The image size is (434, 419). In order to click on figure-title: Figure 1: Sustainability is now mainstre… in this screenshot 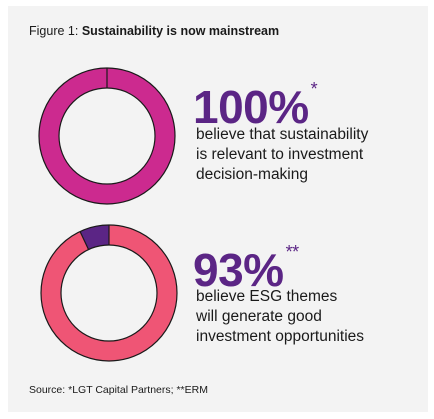, I will do `click(154, 31)`.